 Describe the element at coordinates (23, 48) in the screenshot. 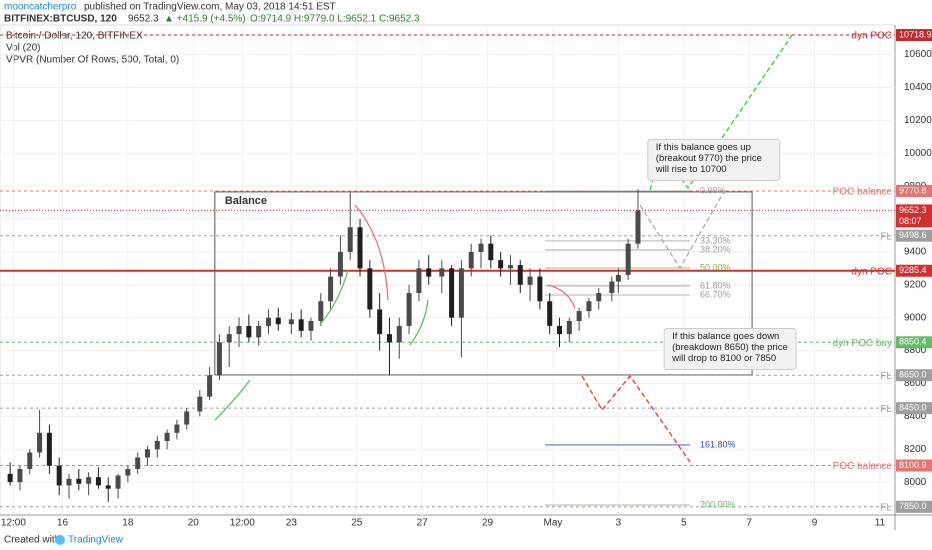

I see `indicator: Vol (20)` at that location.